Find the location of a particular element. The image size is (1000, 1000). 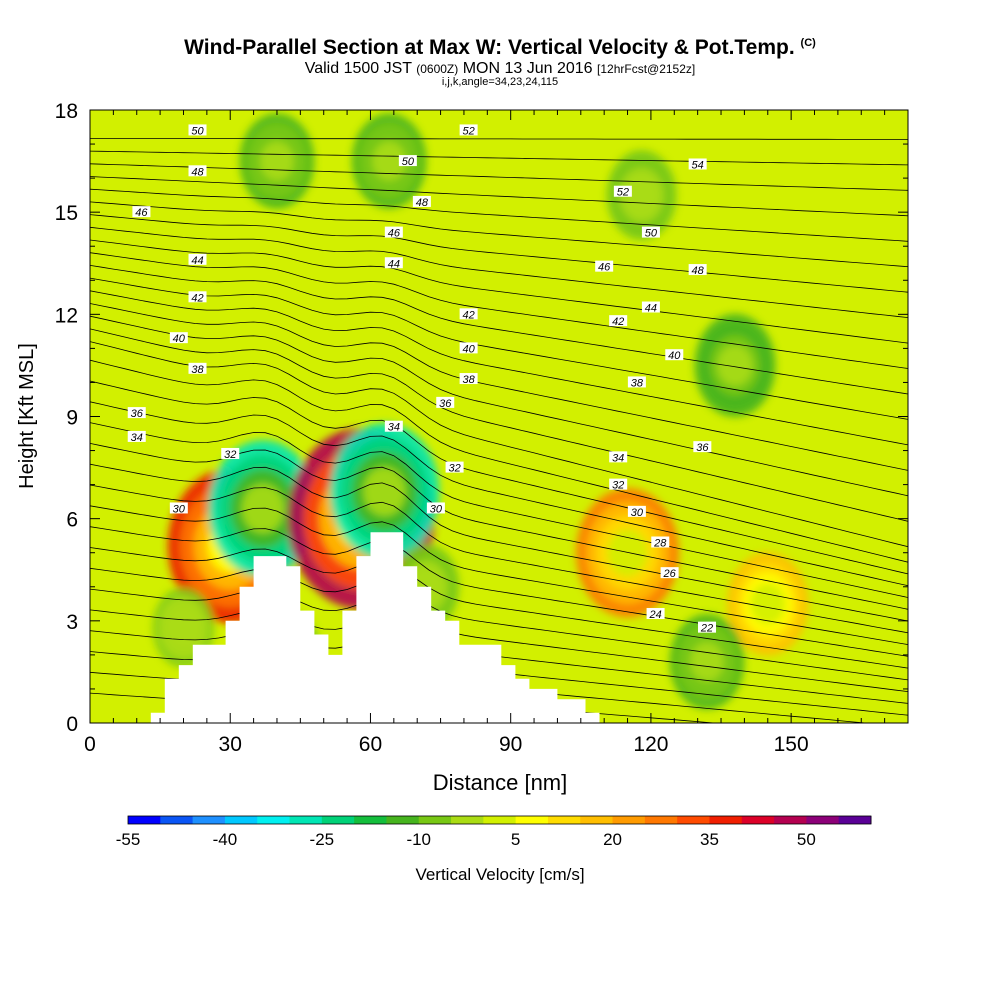

contour-label-0: 50 is located at coordinates (197, 131).